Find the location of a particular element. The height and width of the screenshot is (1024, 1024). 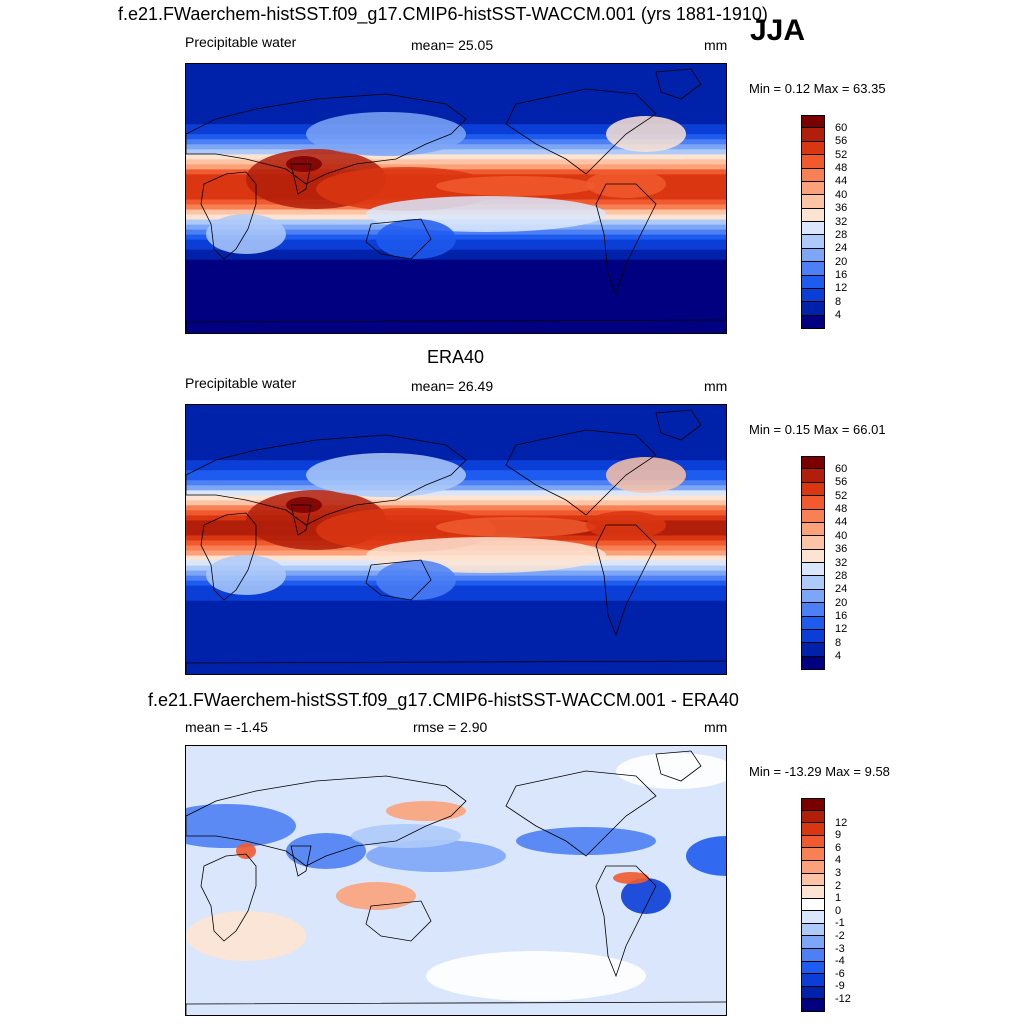

colorbar-tick-label: 44 is located at coordinates (841, 181).